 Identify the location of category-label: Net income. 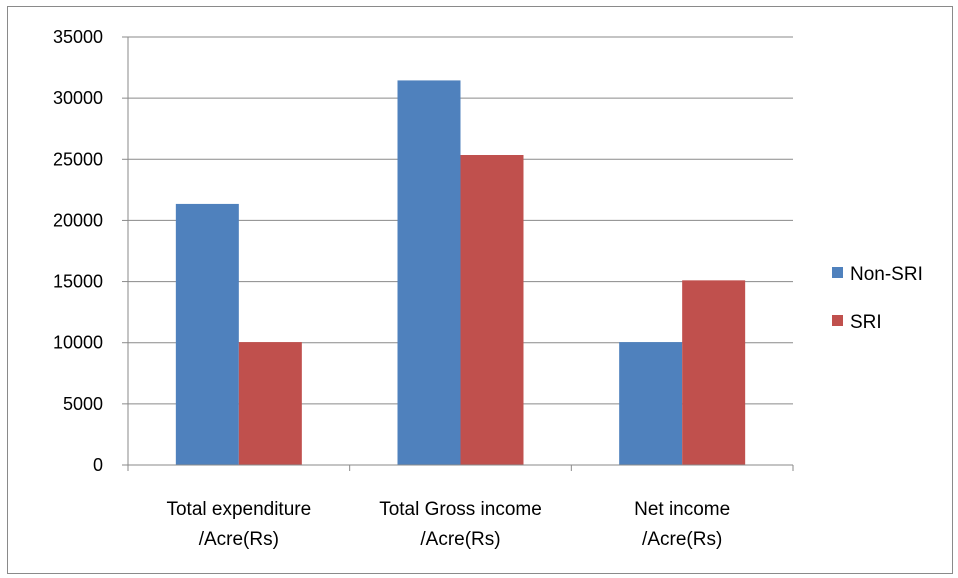
(682, 509).